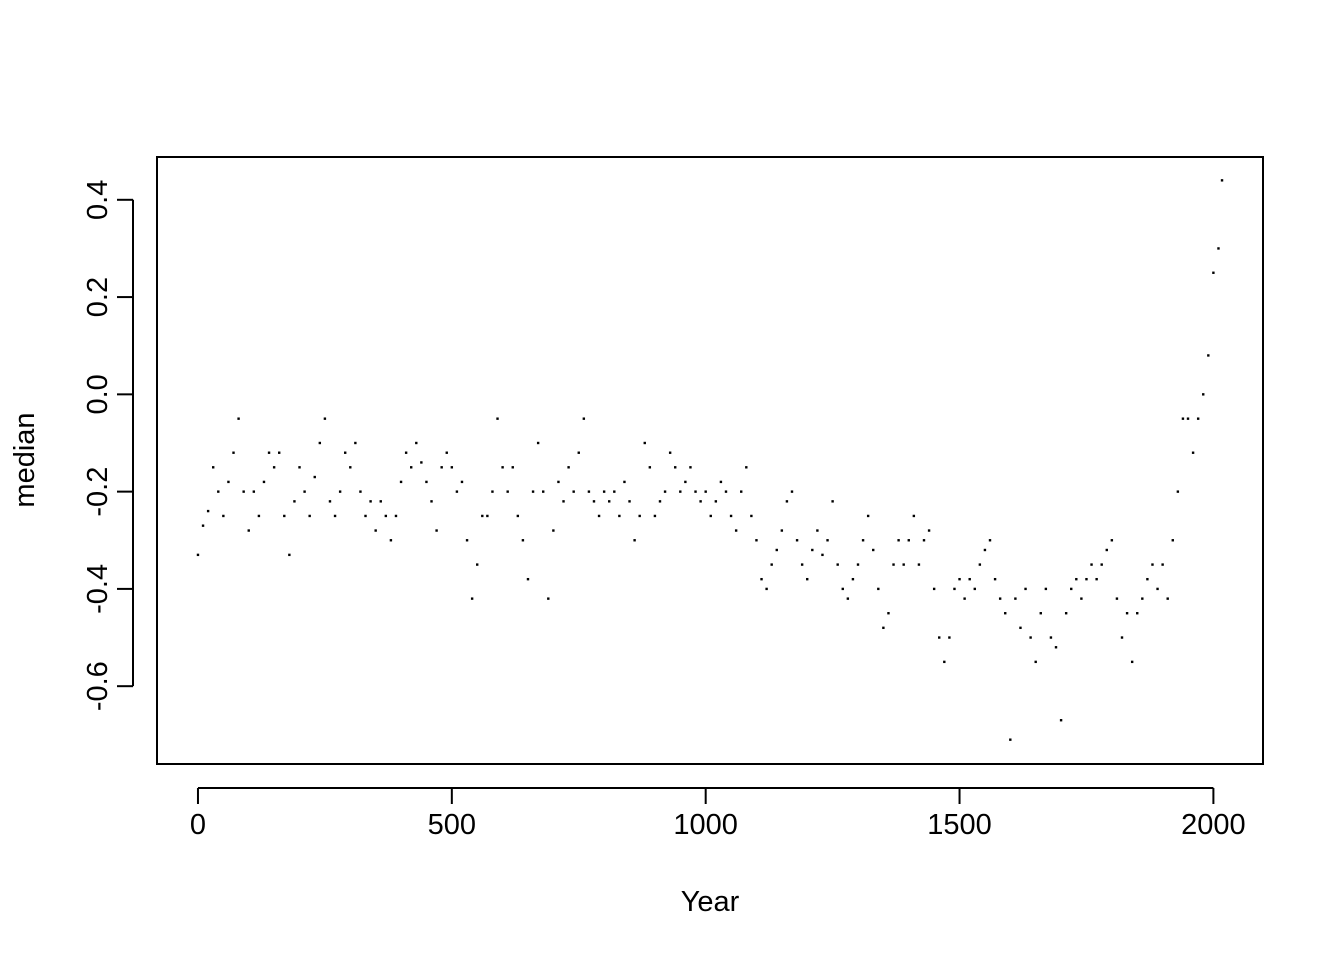 The width and height of the screenshot is (1344, 965). I want to click on y-axis-label: median, so click(25, 459).